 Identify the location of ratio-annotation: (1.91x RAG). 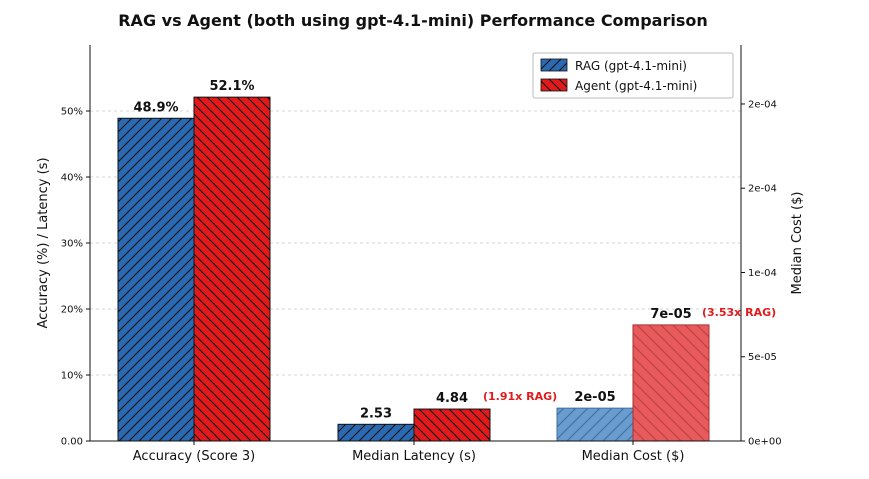
(520, 396).